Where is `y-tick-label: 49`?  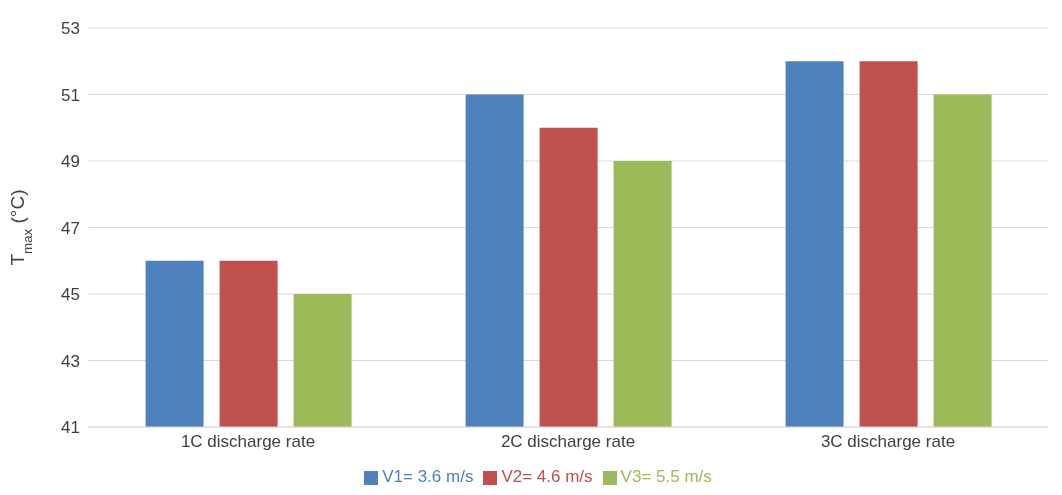
y-tick-label: 49 is located at coordinates (70, 162).